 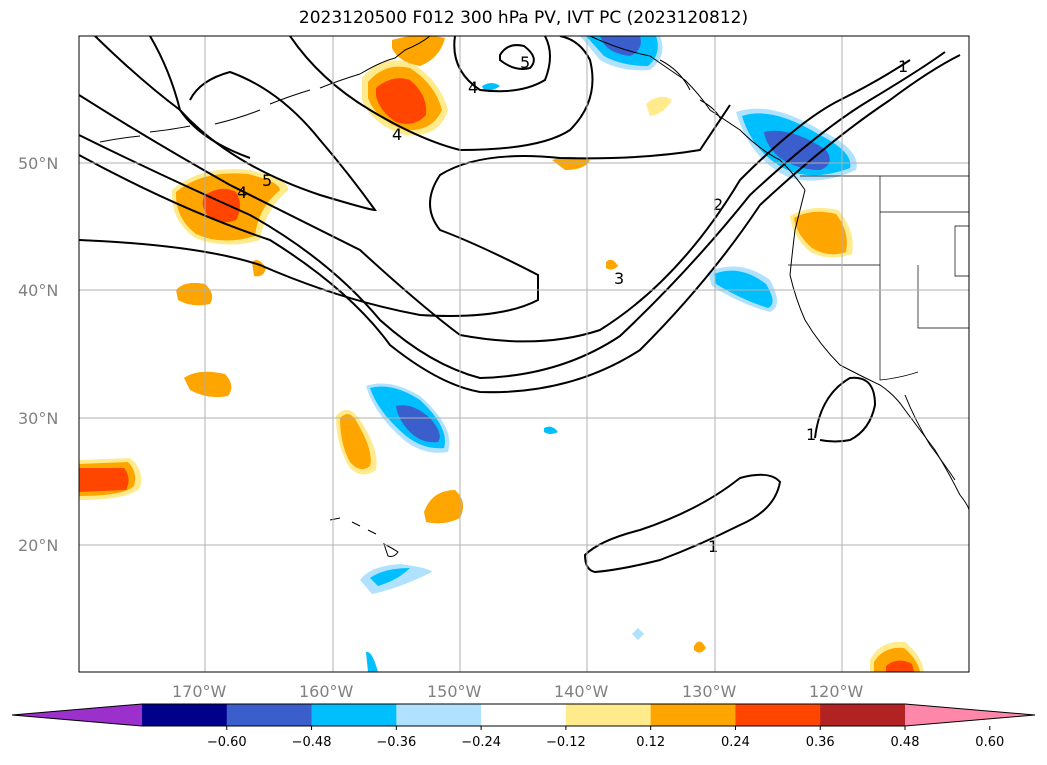 I want to click on longitude-labels: 170°W 160°W 150°W 140°W 130°W 120°W, so click(x=518, y=691).